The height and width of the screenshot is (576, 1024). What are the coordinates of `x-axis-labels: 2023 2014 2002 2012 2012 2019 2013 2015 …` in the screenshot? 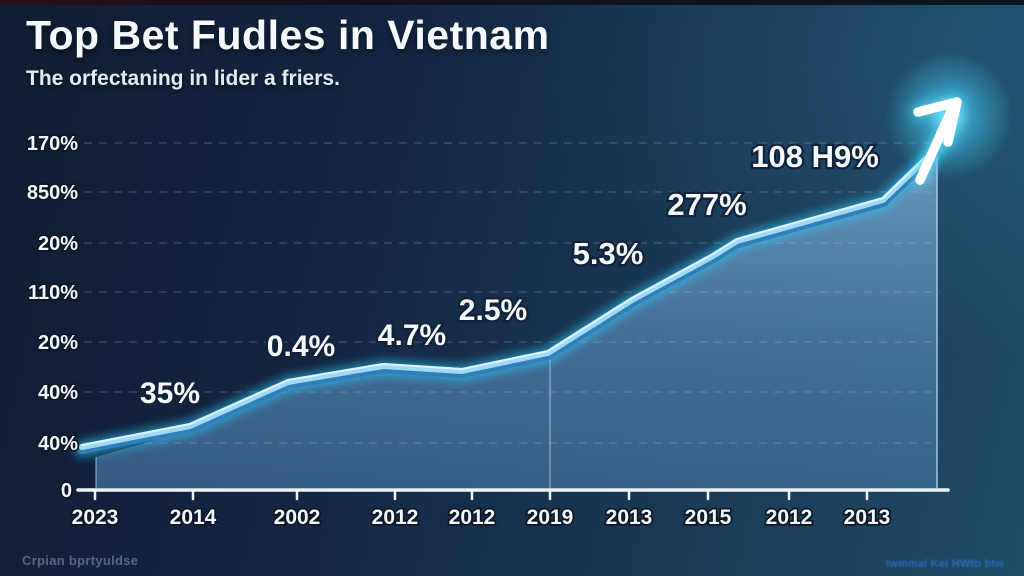 It's located at (481, 517).